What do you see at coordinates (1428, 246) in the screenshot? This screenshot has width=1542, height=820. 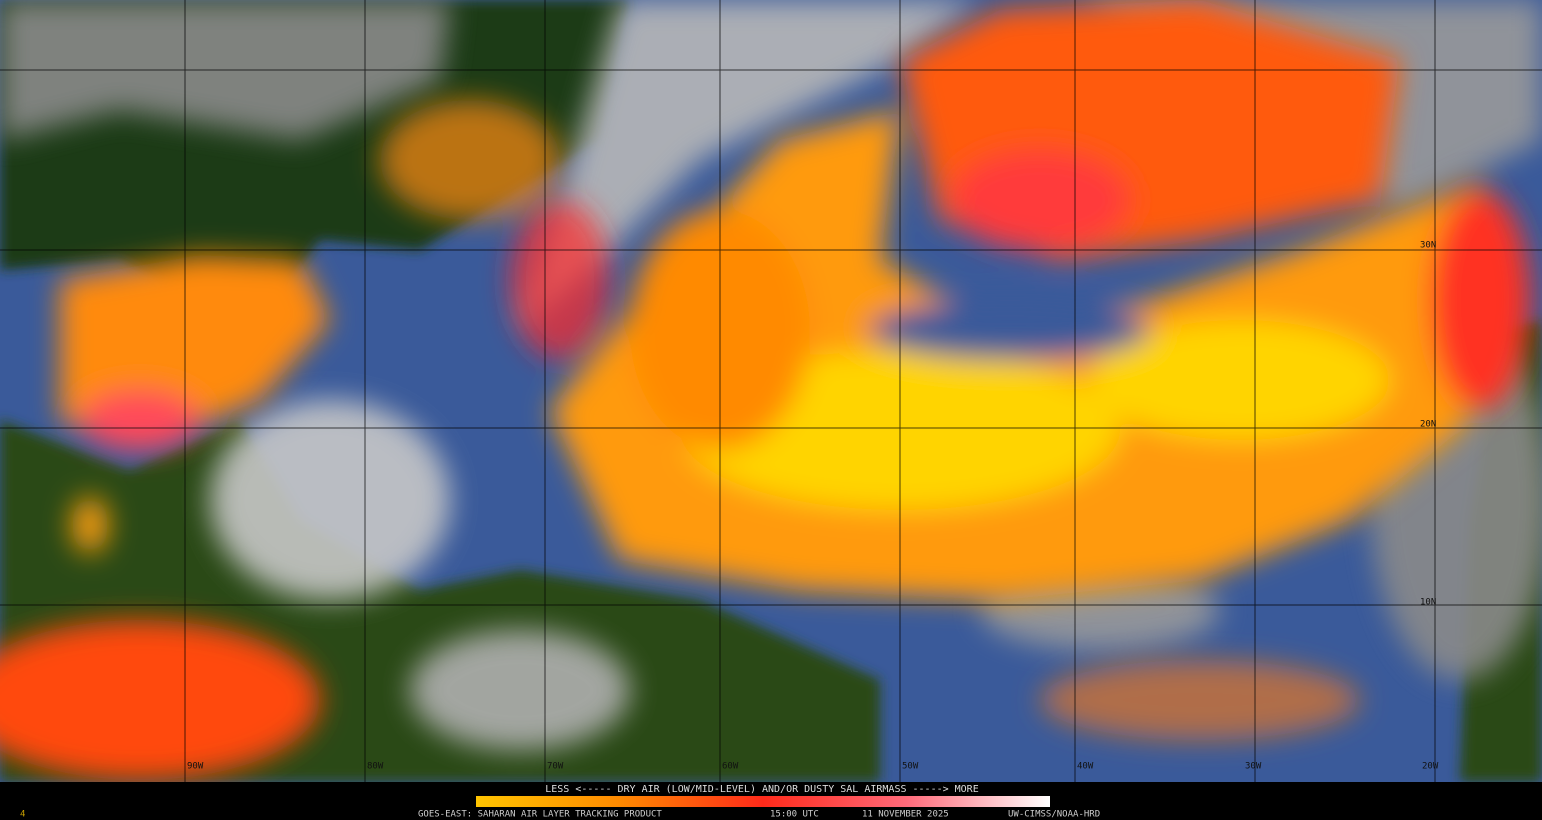 I see `lat-label: 30N` at bounding box center [1428, 246].